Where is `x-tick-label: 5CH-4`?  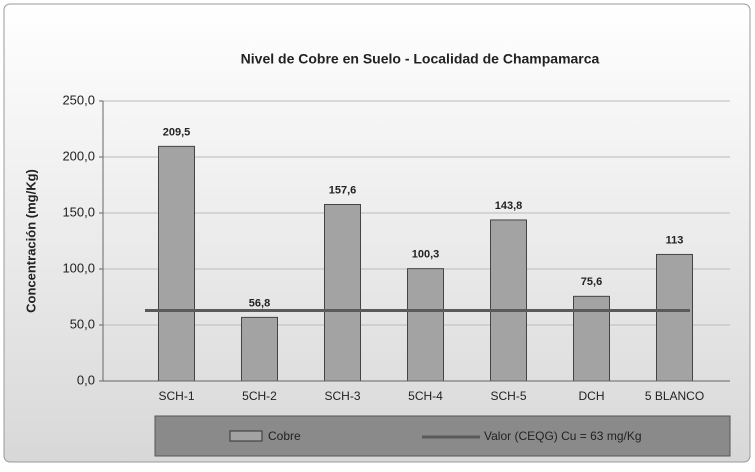 x-tick-label: 5CH-4 is located at coordinates (425, 396).